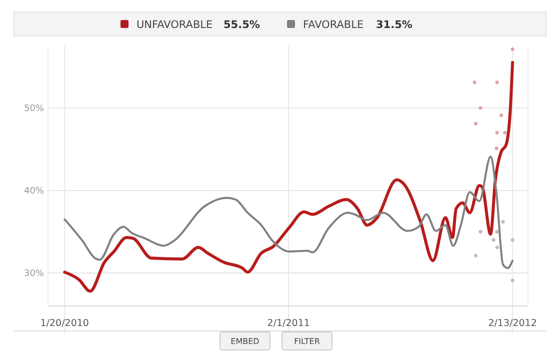  Describe the element at coordinates (245, 341) in the screenshot. I see `button: EMBED` at that location.